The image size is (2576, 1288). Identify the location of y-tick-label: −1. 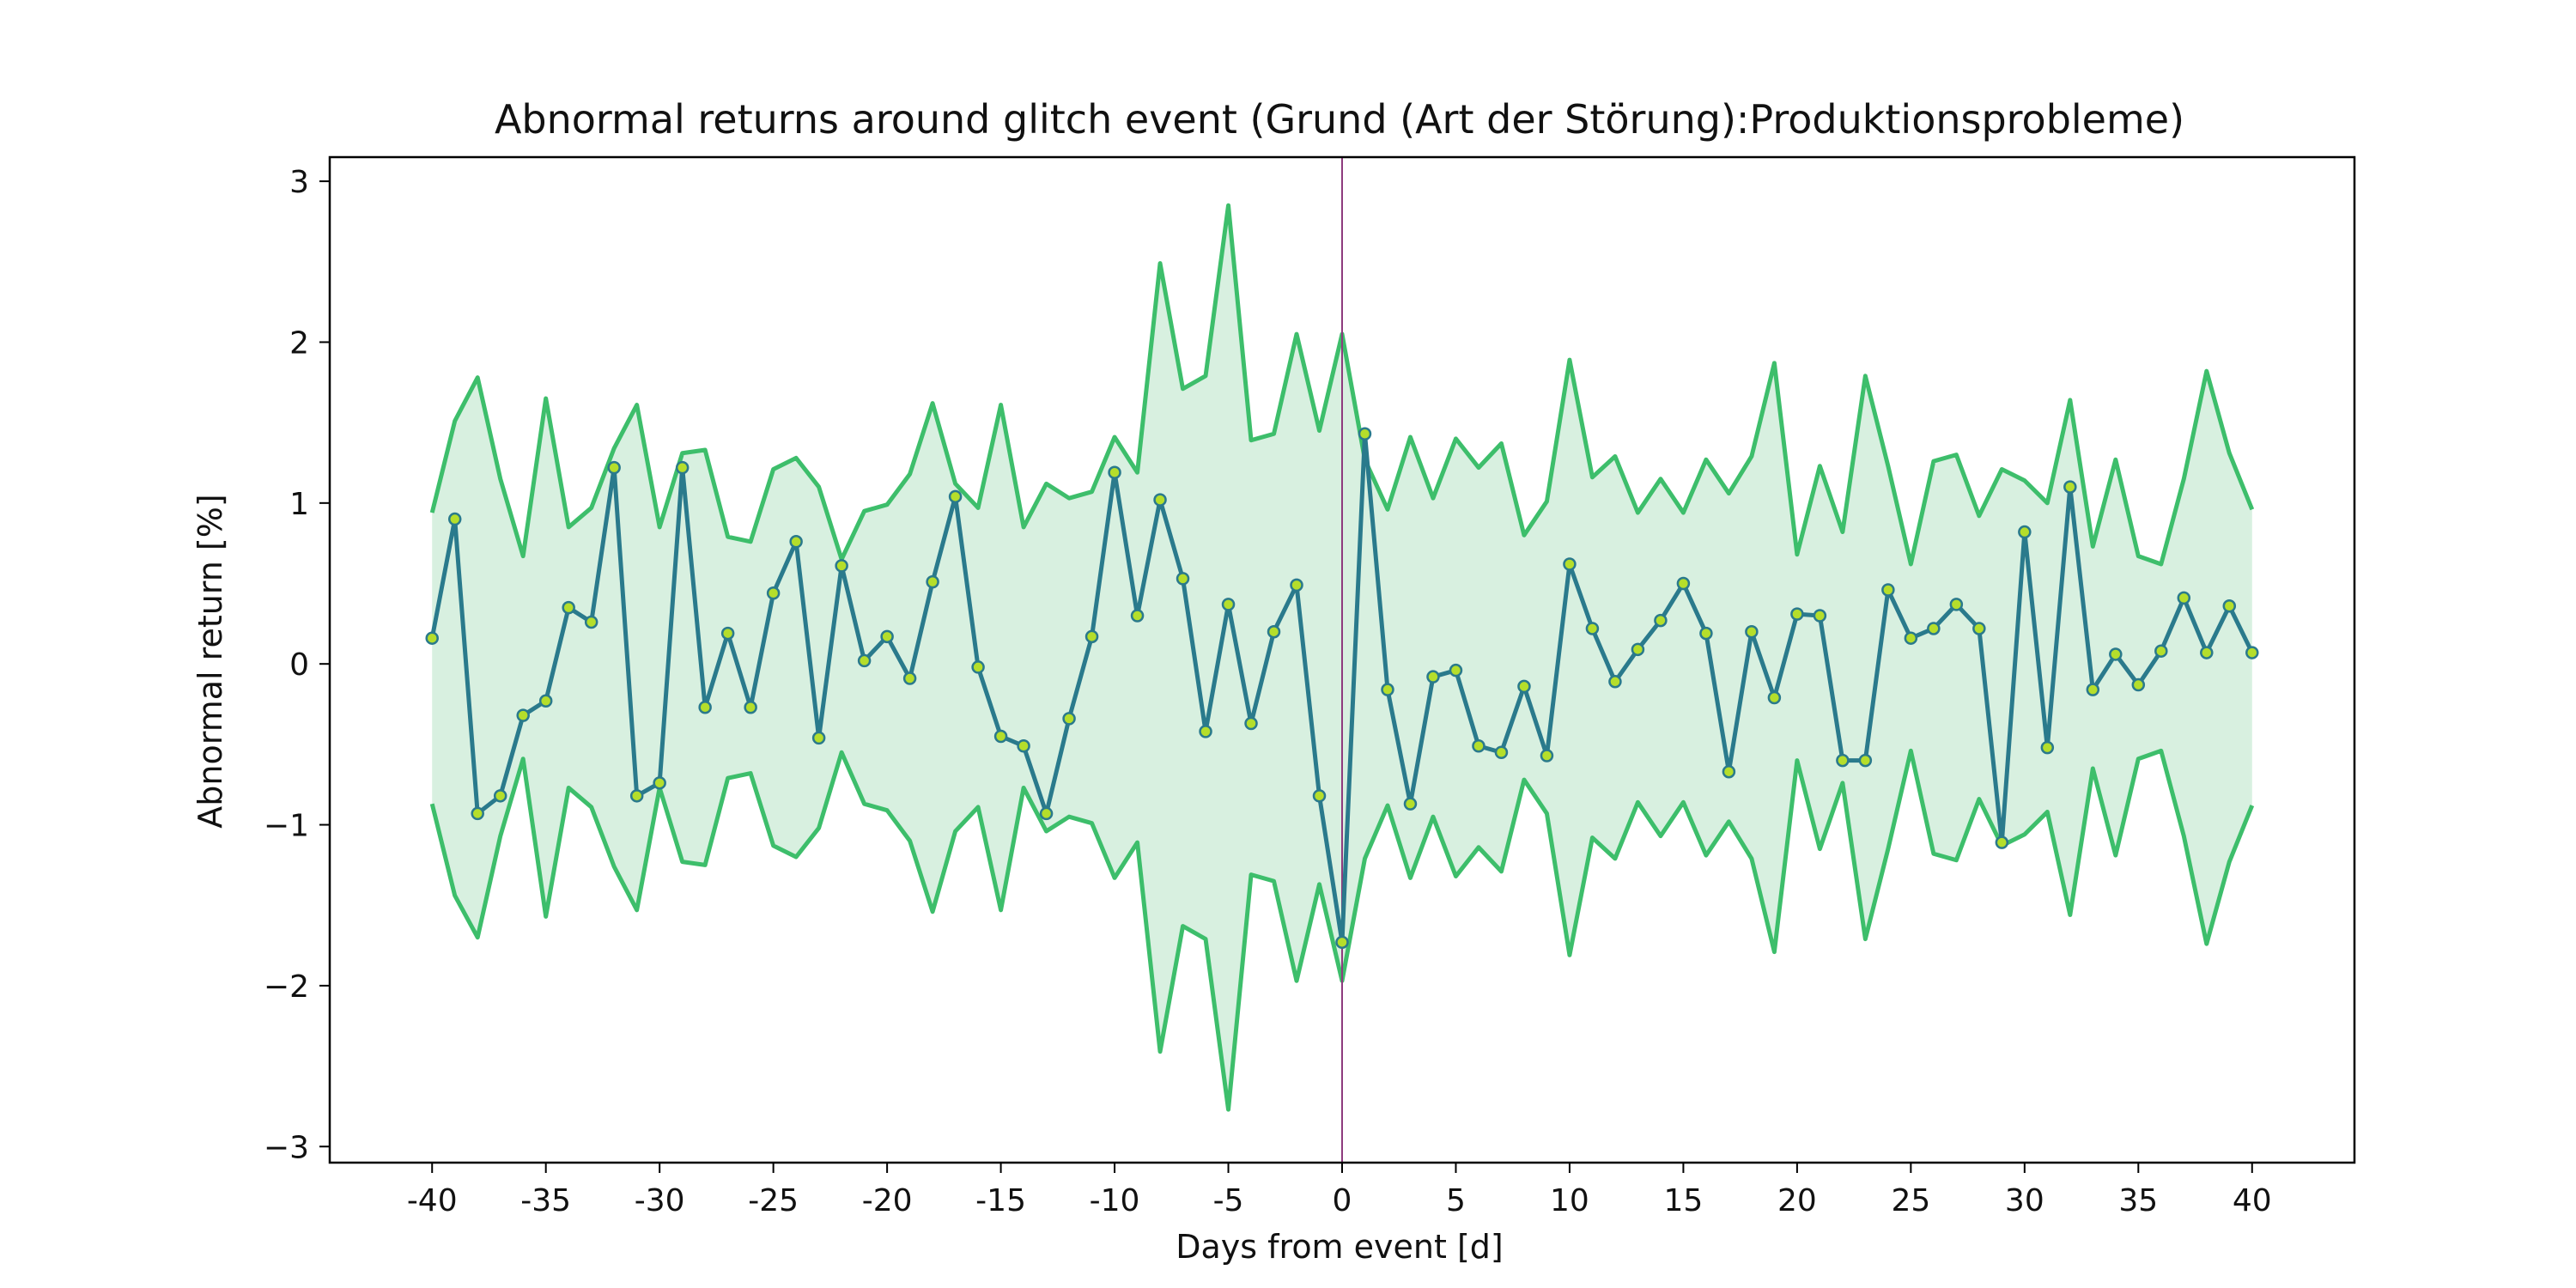
(286, 826).